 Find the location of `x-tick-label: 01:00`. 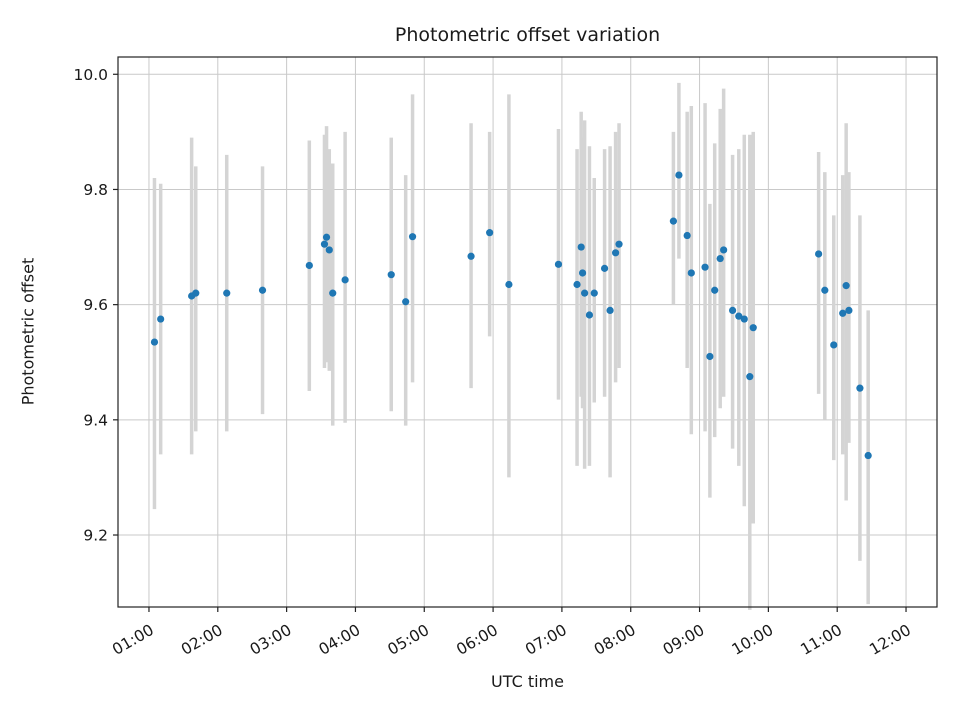

x-tick-label: 01:00 is located at coordinates (133, 640).